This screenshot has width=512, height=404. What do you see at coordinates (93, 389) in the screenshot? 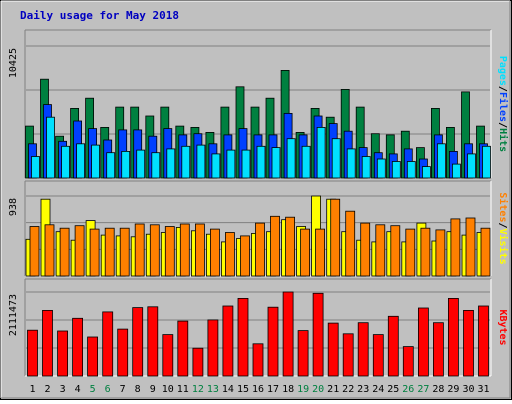
I see `x-tick-label: 5` at bounding box center [93, 389].